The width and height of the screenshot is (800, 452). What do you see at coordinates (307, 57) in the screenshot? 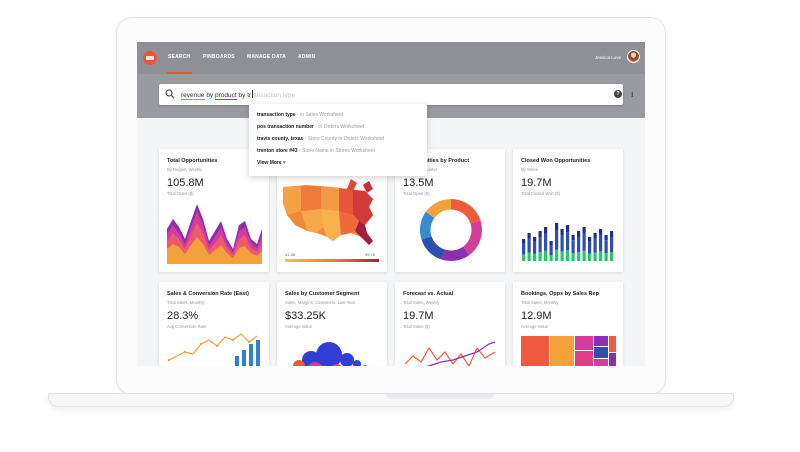
I see `nav-admin: ADMIN` at bounding box center [307, 57].